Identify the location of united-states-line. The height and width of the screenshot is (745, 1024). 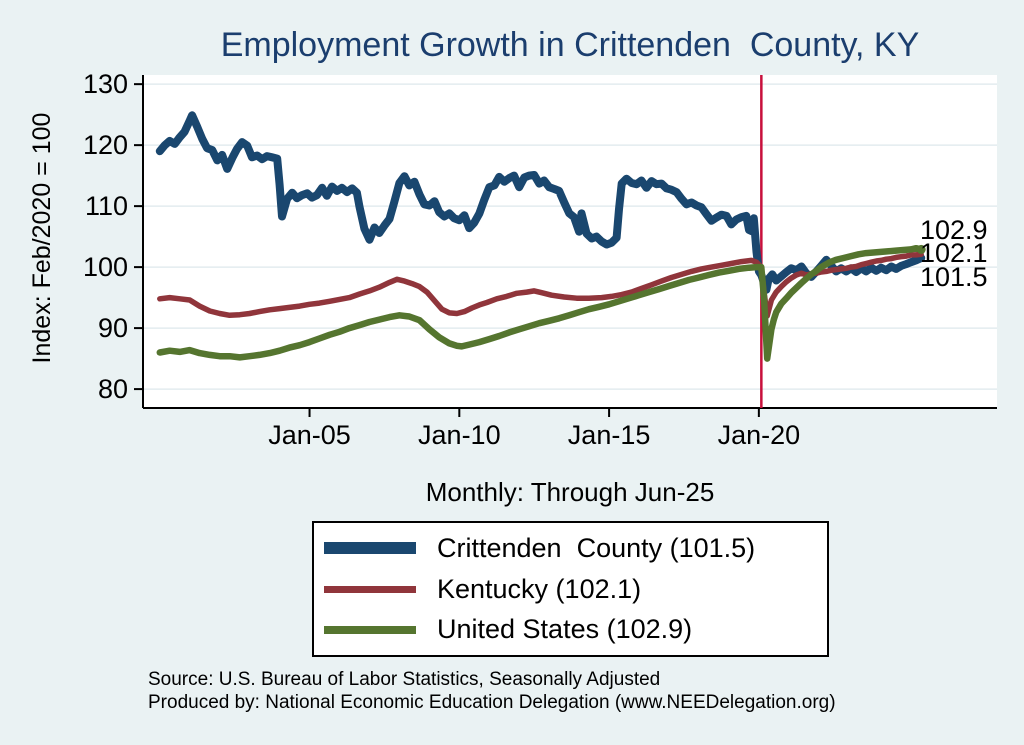
(540, 303).